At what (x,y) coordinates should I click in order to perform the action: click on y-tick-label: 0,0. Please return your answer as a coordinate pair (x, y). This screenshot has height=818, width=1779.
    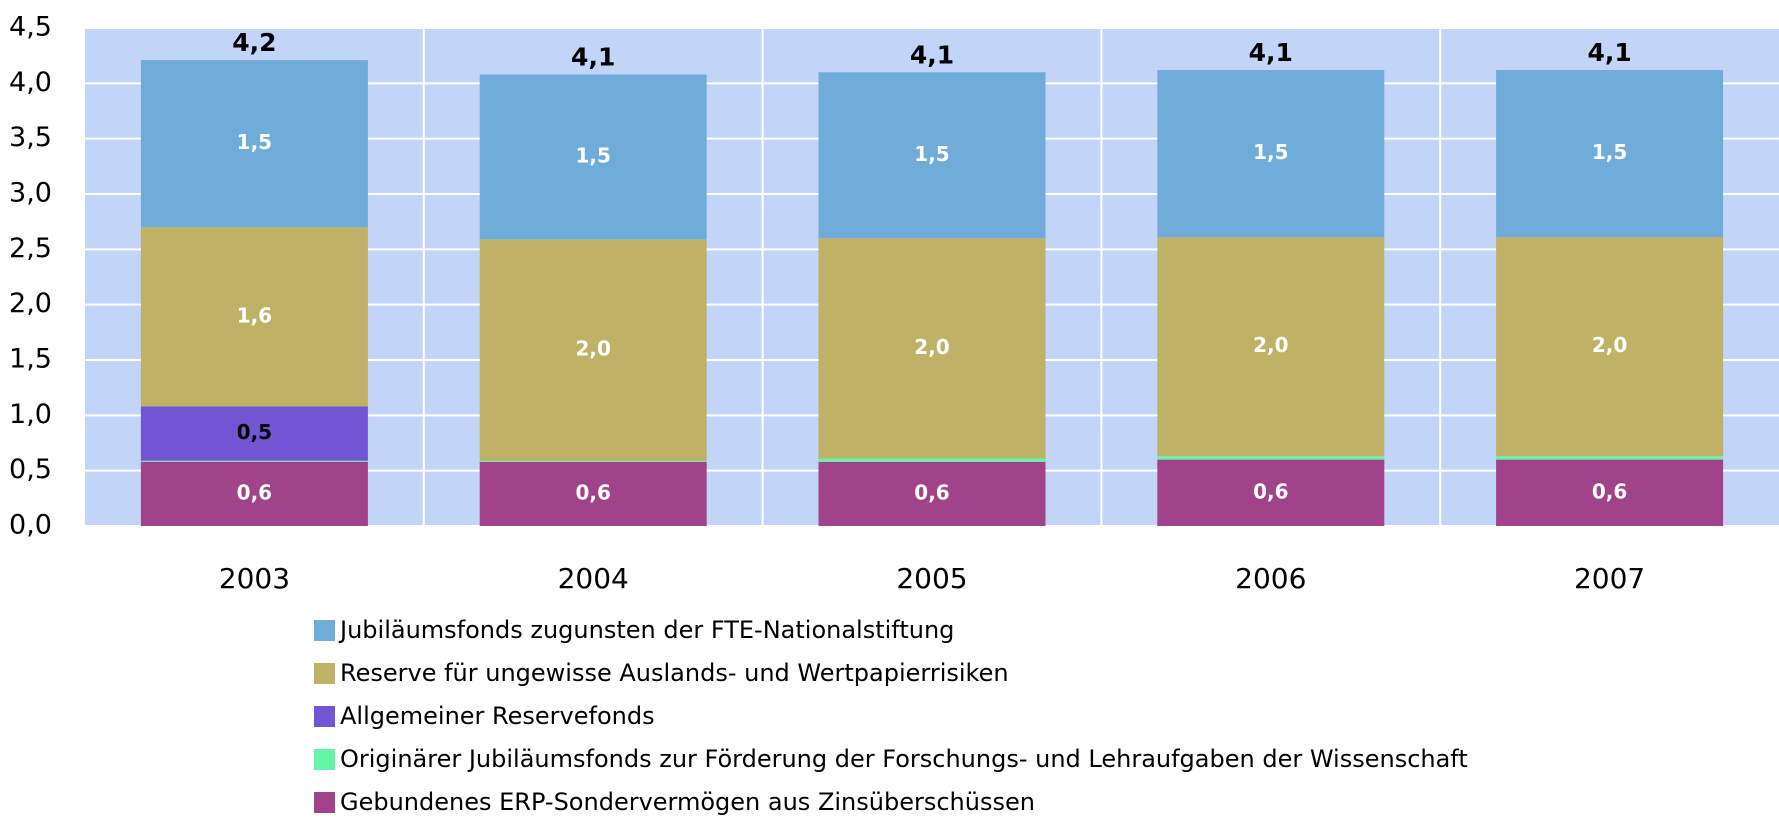
    Looking at the image, I should click on (30, 525).